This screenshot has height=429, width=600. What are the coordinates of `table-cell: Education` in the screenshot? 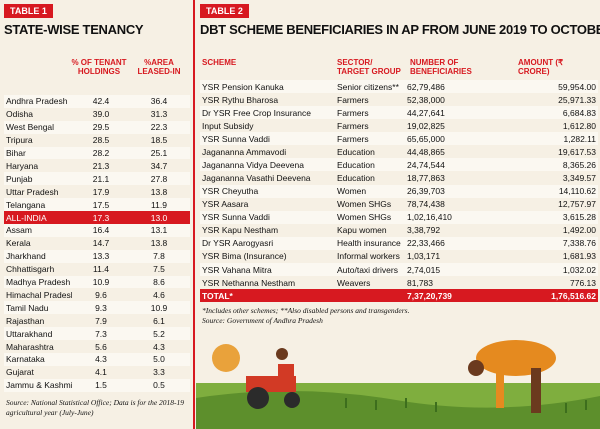 It's located at (356, 178).